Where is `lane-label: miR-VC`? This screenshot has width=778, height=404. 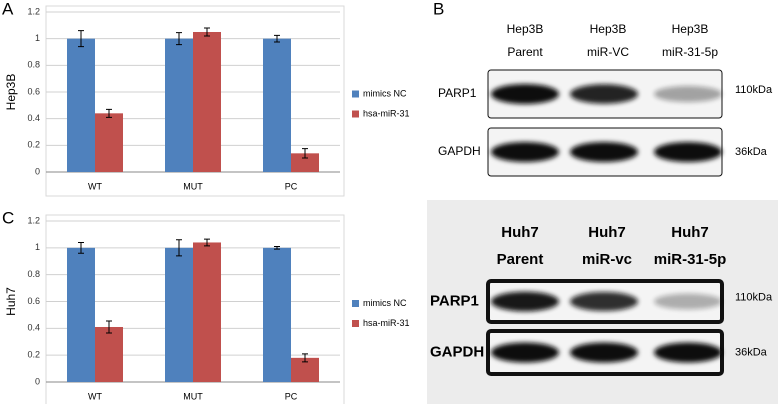
lane-label: miR-VC is located at coordinates (608, 52).